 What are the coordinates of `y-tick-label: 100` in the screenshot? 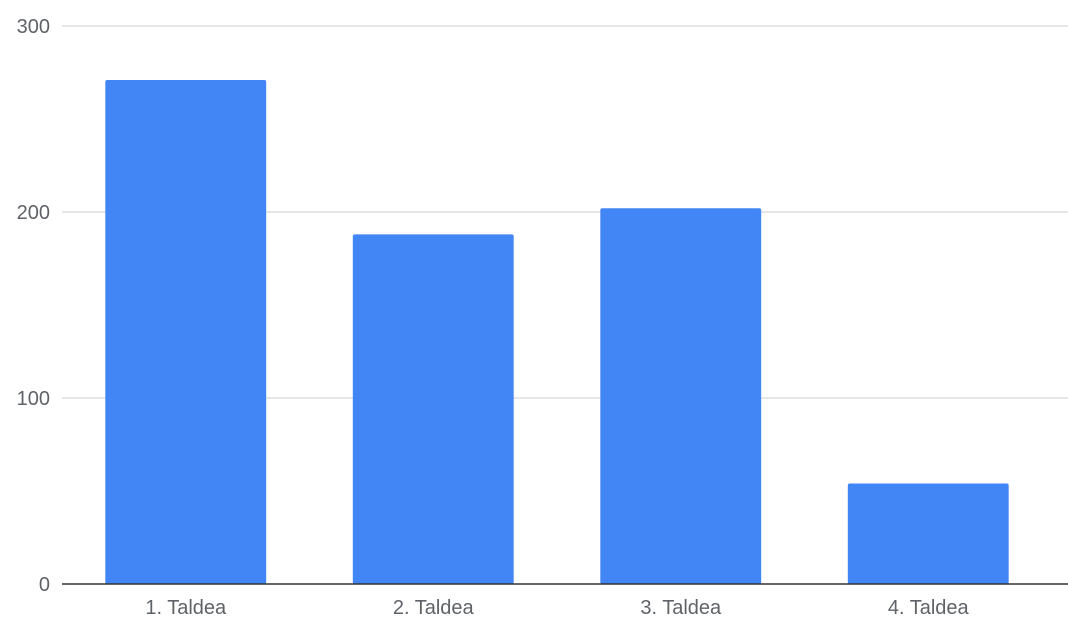 It's located at (33, 399).